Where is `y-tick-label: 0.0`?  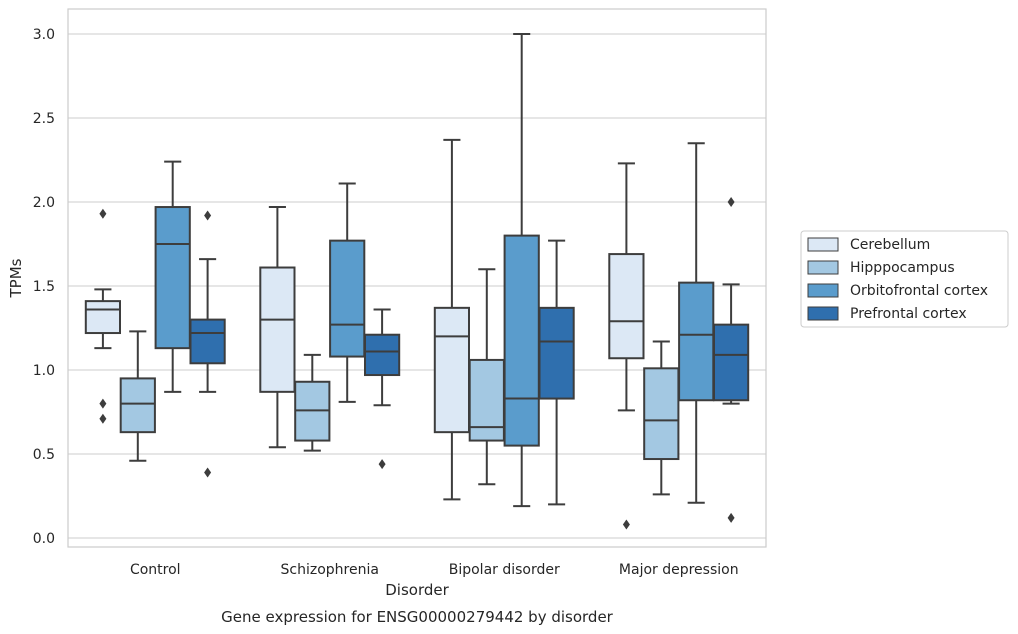
y-tick-label: 0.0 is located at coordinates (44, 539).